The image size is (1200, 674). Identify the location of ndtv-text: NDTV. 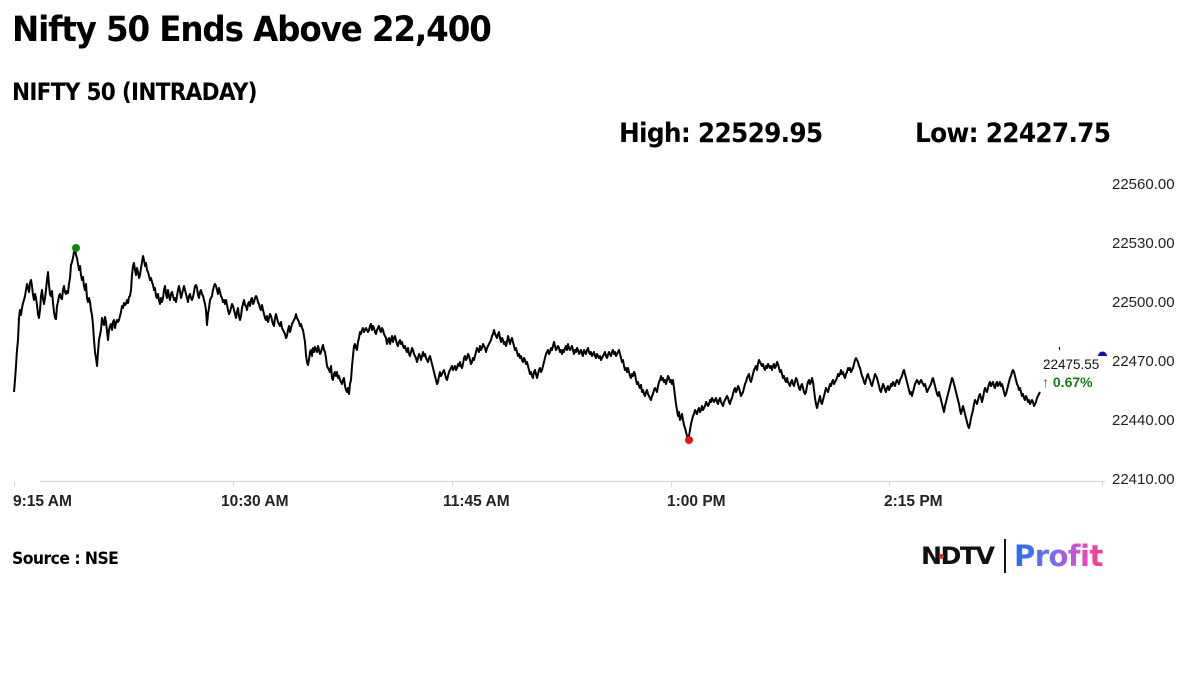
(958, 556).